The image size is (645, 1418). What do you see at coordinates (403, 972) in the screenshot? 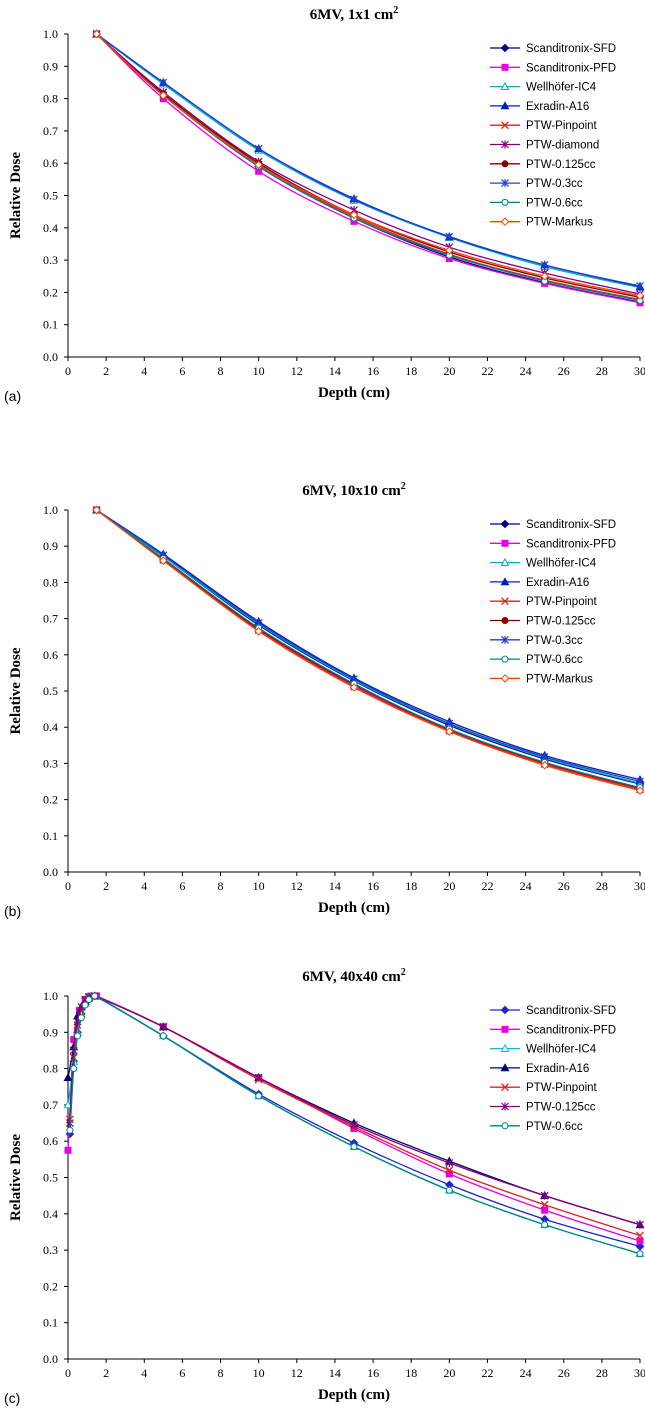
I see `chart-title-superscript: 2` at bounding box center [403, 972].